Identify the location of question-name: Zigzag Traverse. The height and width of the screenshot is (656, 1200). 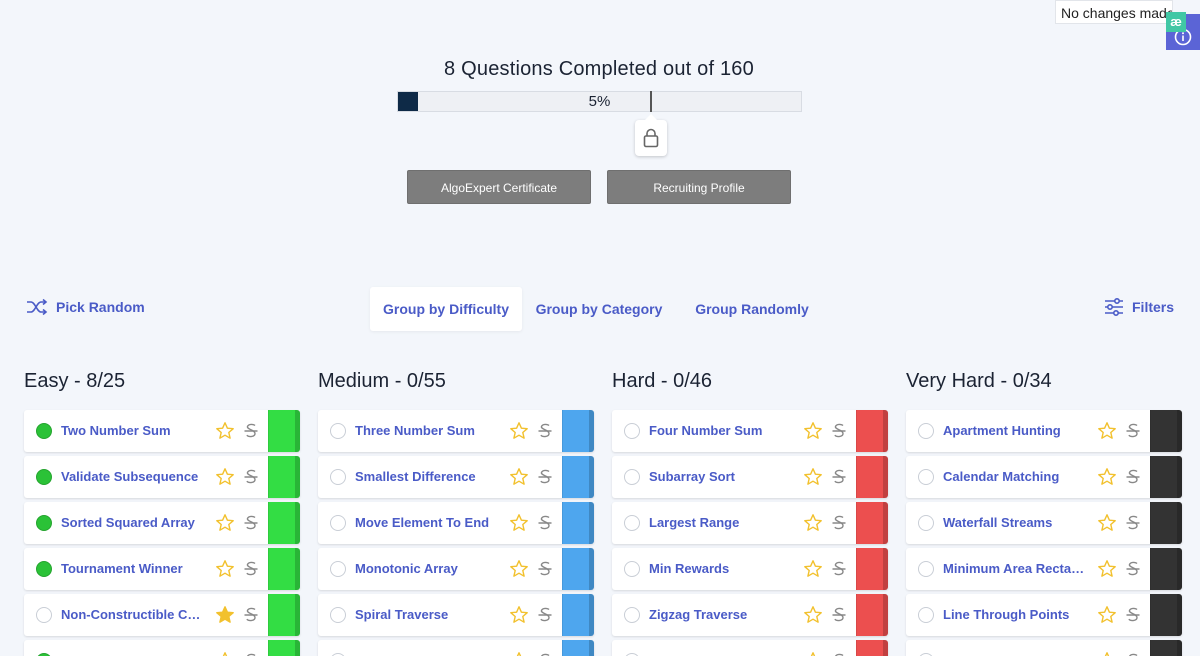
(698, 614).